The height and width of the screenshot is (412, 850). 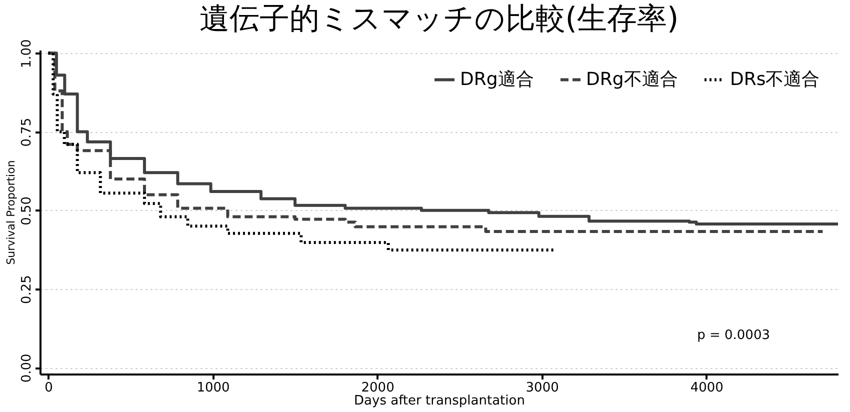 I want to click on y-axis-title: Survival Proportion, so click(x=11, y=212).